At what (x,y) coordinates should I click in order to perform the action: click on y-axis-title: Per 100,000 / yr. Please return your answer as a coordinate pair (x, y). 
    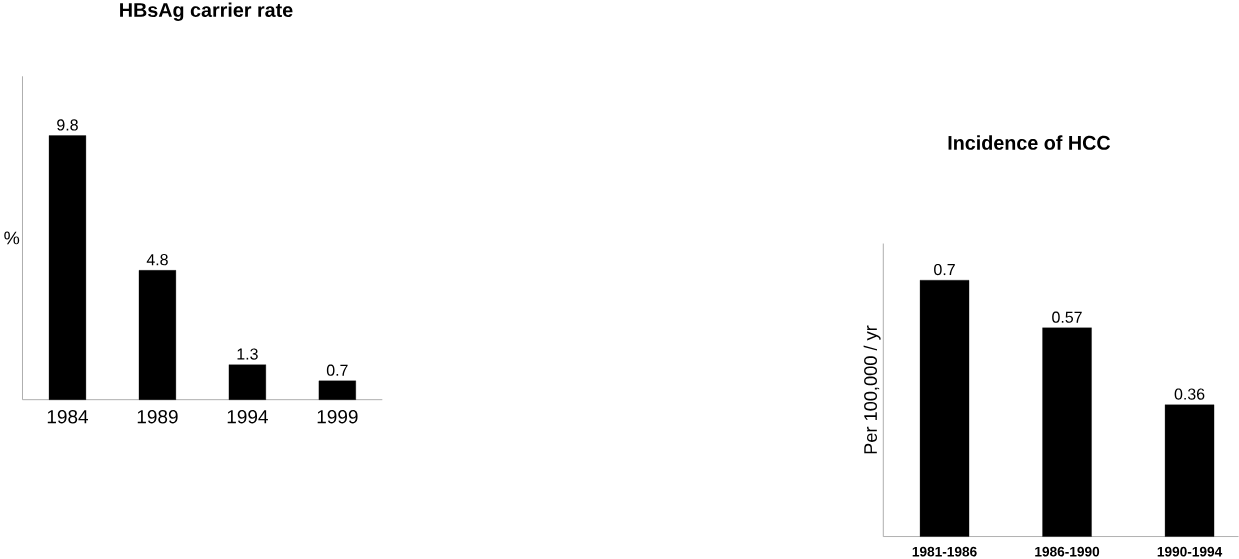
    Looking at the image, I should click on (872, 389).